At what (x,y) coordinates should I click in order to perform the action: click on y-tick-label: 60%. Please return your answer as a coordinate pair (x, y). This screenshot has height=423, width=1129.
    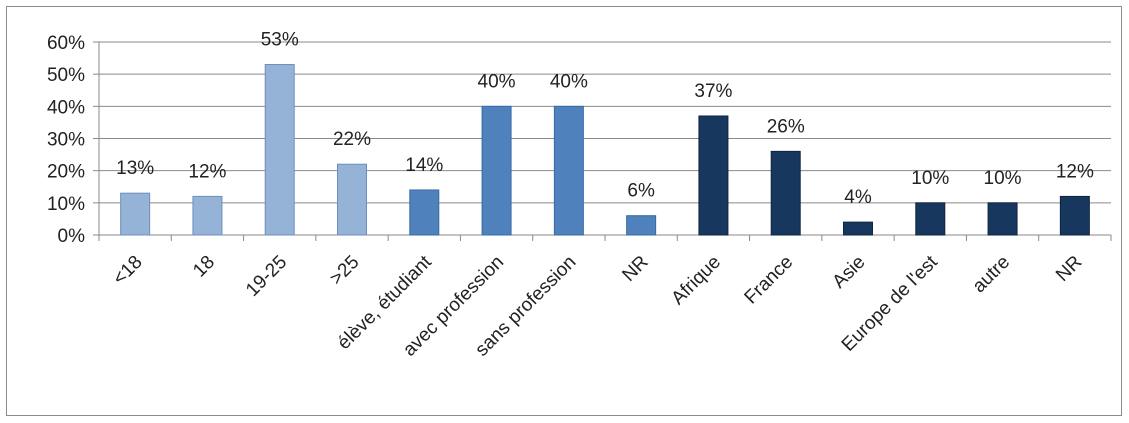
    Looking at the image, I should click on (66, 43).